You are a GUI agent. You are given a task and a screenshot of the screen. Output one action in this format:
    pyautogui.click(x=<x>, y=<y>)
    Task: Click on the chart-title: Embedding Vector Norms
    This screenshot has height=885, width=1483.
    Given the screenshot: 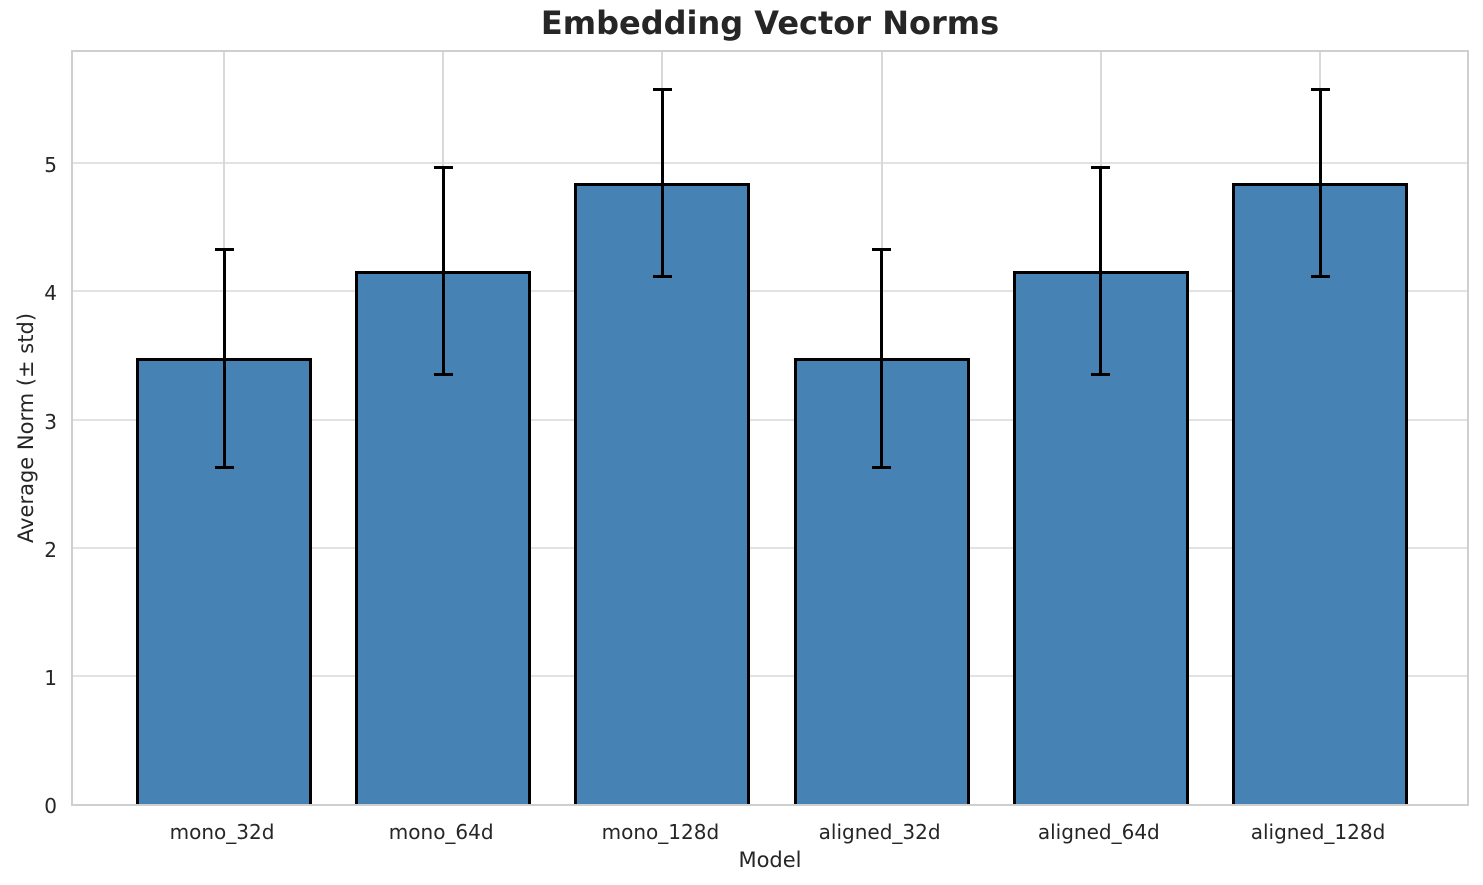 What is the action you would take?
    pyautogui.click(x=770, y=23)
    